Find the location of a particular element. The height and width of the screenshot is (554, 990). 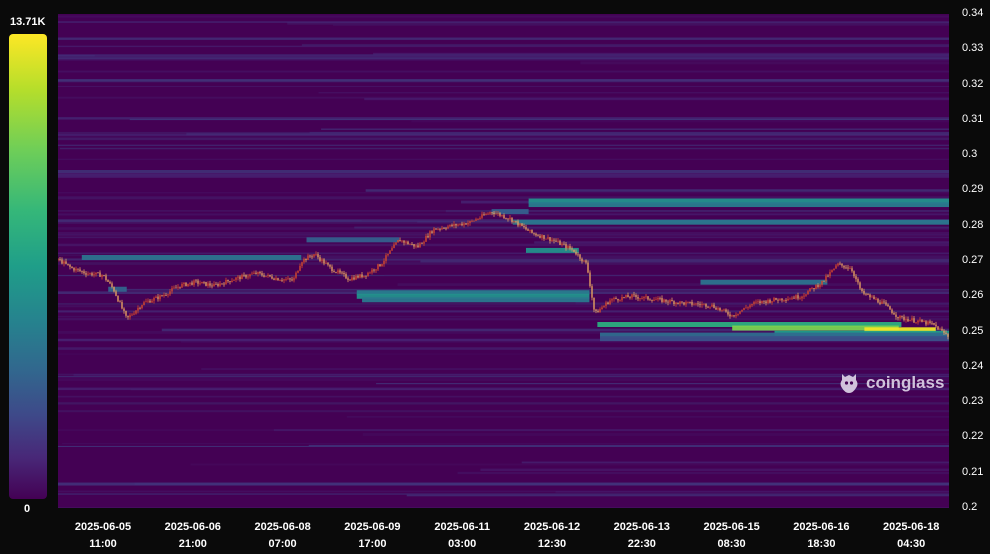

x-tick-label: 2025-06-18 04:30 is located at coordinates (911, 536).